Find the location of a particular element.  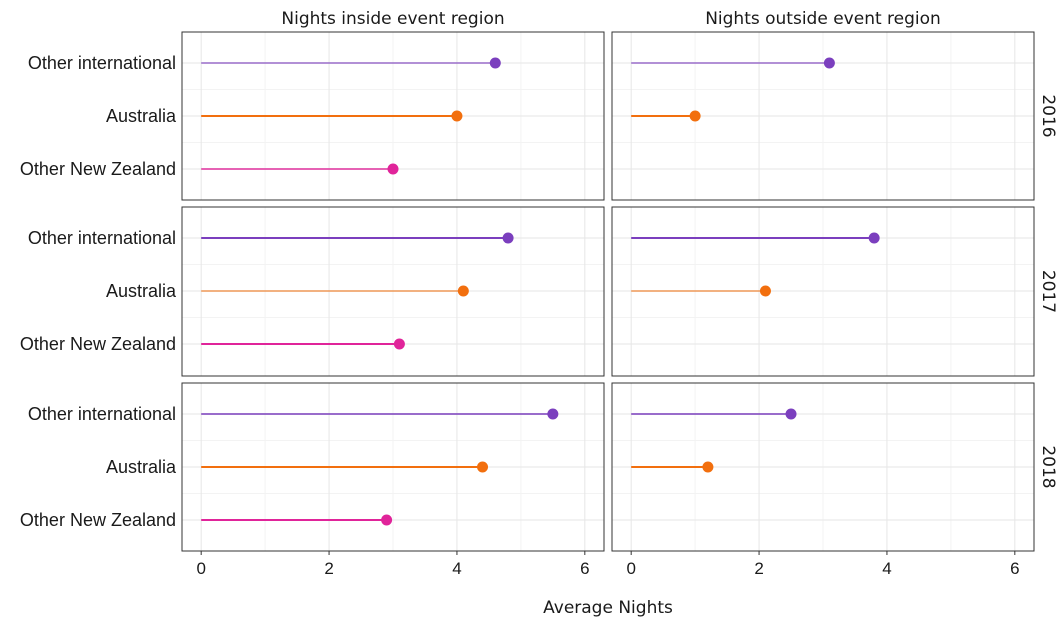

row-strip-label: 2017 is located at coordinates (1048, 291).